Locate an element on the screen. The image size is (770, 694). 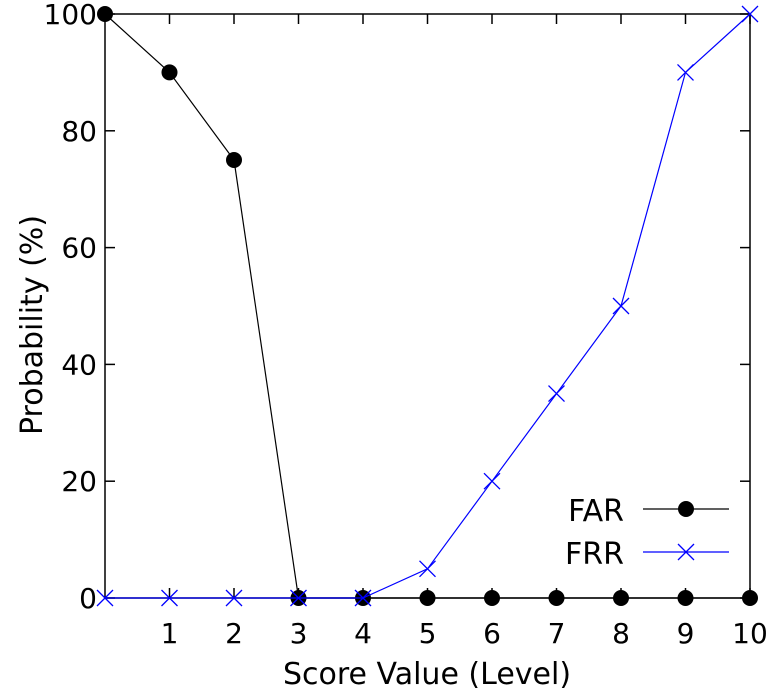
x-tick-label: 5 is located at coordinates (428, 633).